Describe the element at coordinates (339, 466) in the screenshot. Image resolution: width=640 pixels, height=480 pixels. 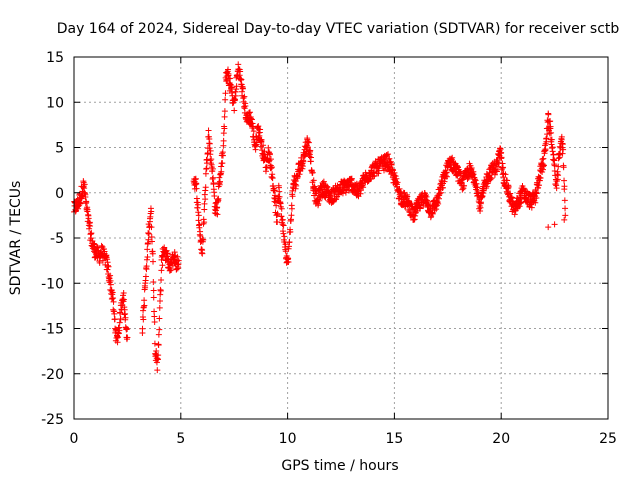
I see `x-axis-label: GPS time / hours` at that location.